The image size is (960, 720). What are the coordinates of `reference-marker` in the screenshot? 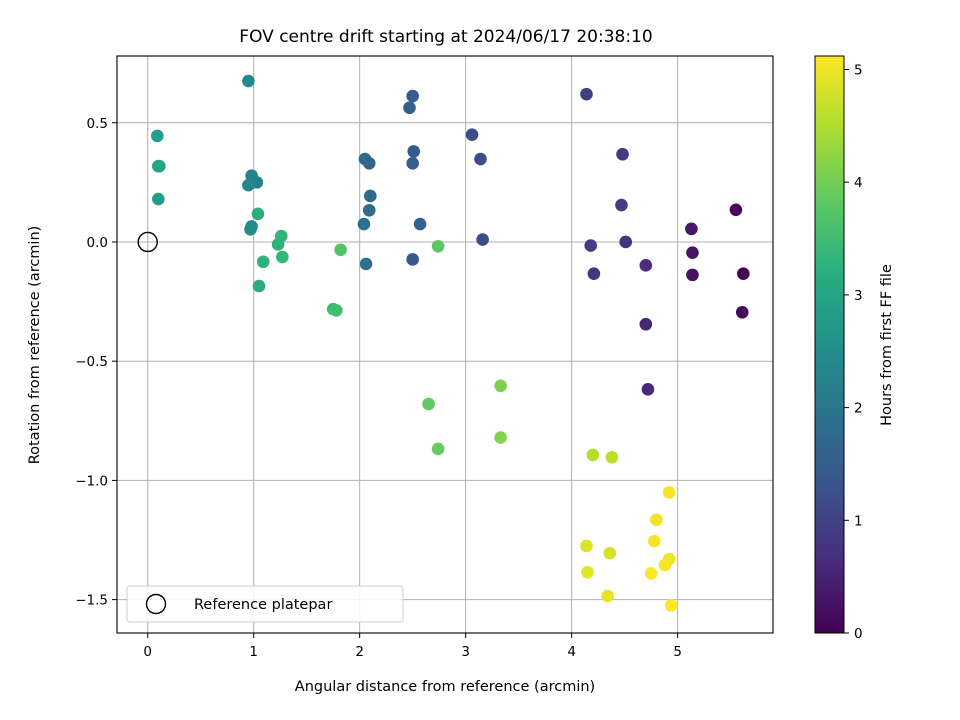 It's located at (147, 242).